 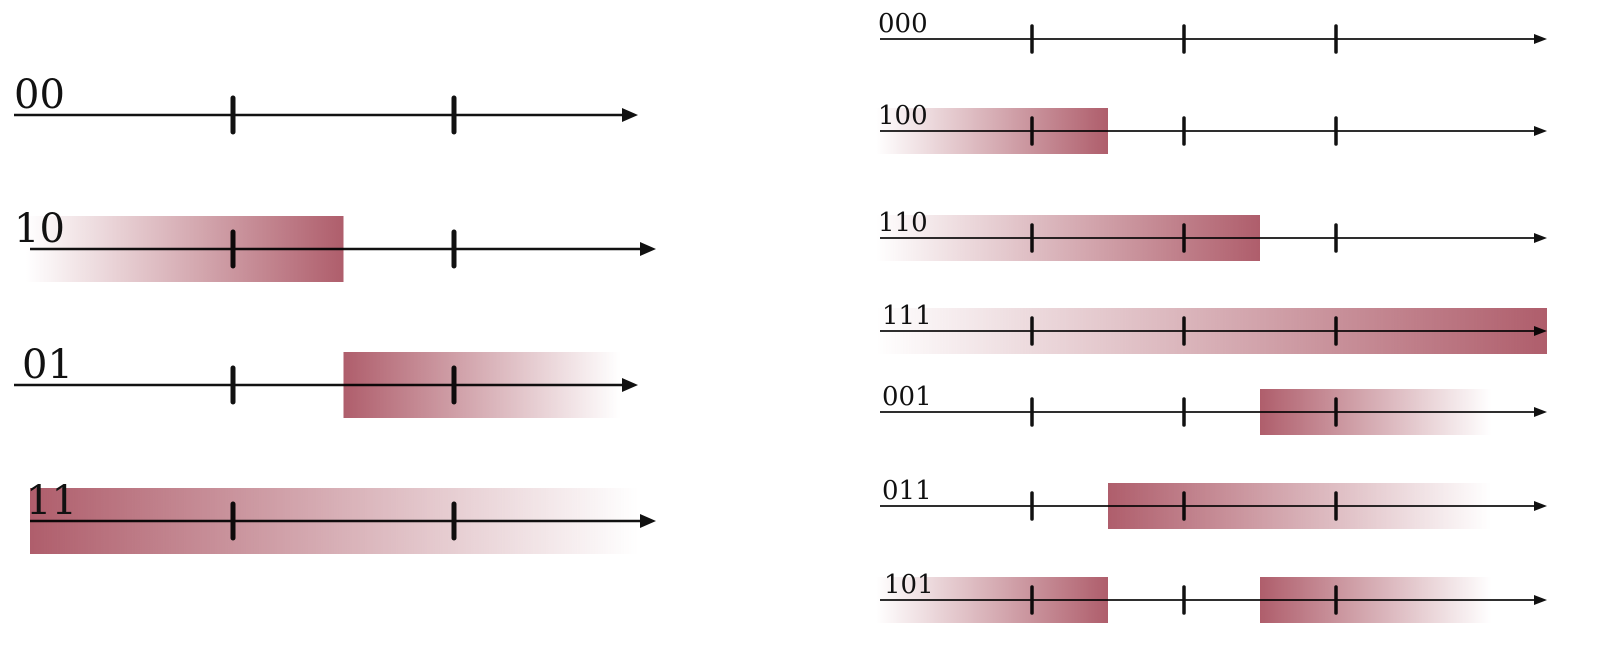 I want to click on timeline-row: 01, so click(x=326, y=380).